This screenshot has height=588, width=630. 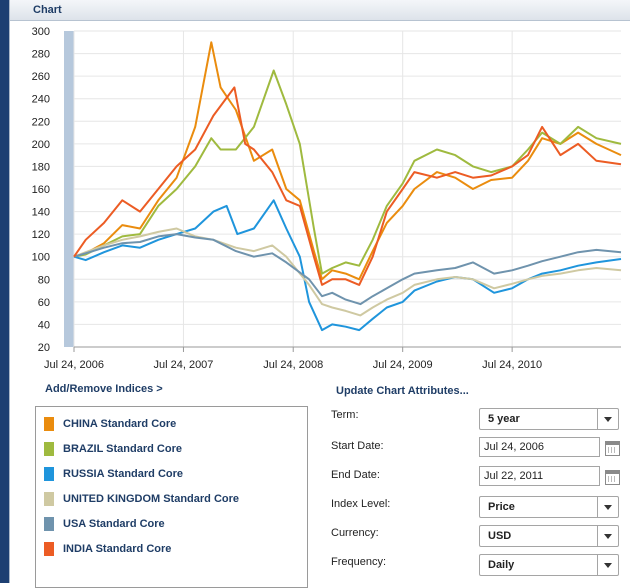 I want to click on y-tick-label: 80, so click(x=44, y=280).